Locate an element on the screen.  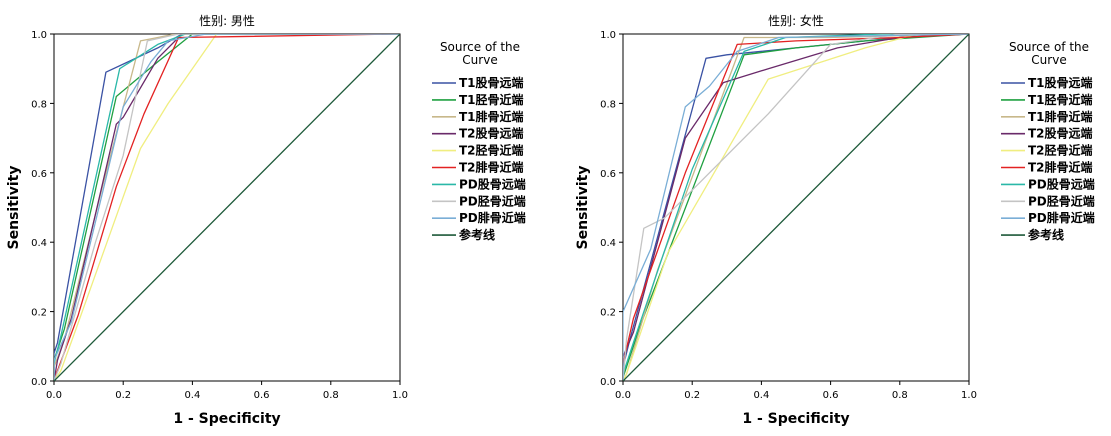
chart-title: 性别: 男性 is located at coordinates (227, 21).